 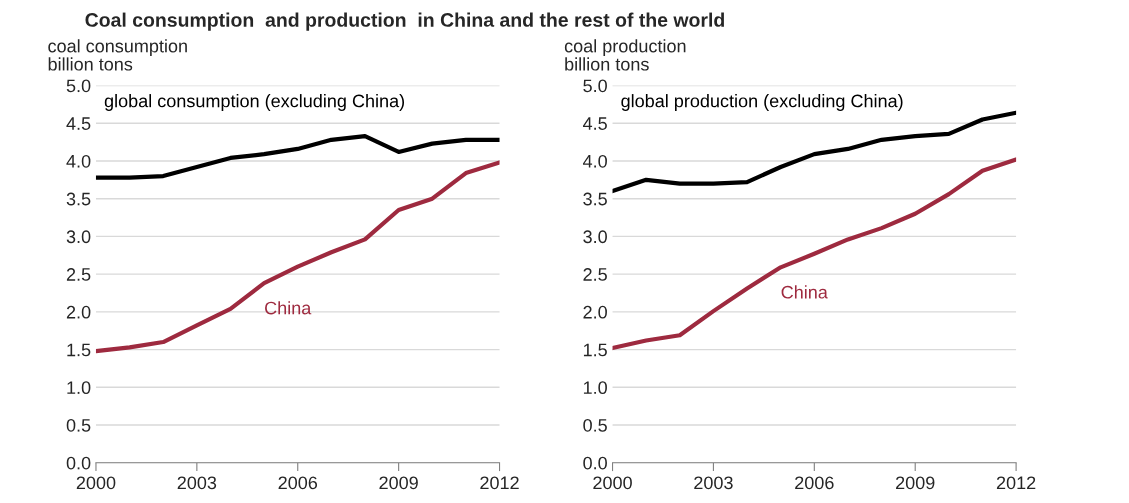 What do you see at coordinates (254, 102) in the screenshot?
I see `text: global consumption (excluding China)` at bounding box center [254, 102].